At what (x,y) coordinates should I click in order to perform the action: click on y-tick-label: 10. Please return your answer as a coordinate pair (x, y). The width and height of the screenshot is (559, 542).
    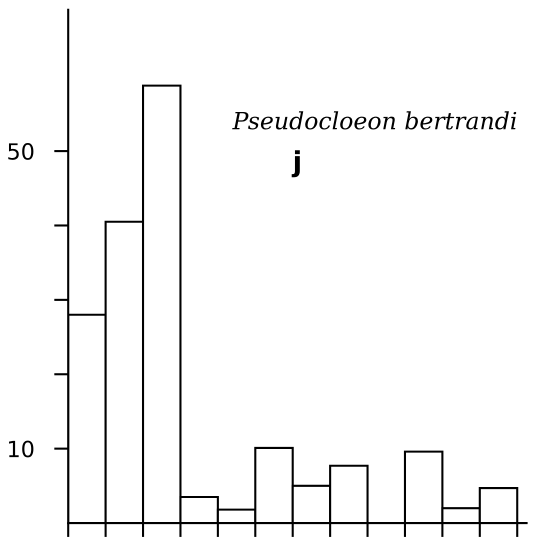
    Looking at the image, I should click on (21, 449).